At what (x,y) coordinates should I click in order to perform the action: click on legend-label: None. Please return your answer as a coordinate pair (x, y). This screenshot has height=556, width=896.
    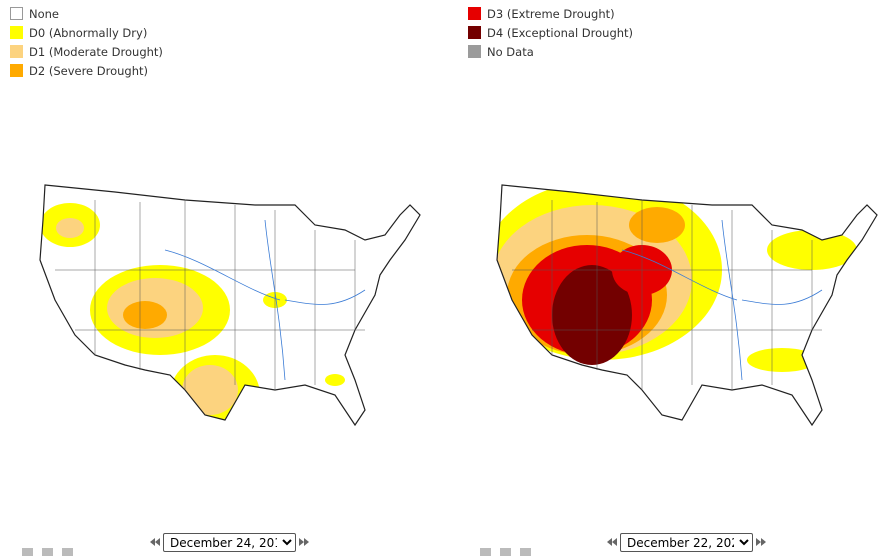
    Looking at the image, I should click on (44, 13).